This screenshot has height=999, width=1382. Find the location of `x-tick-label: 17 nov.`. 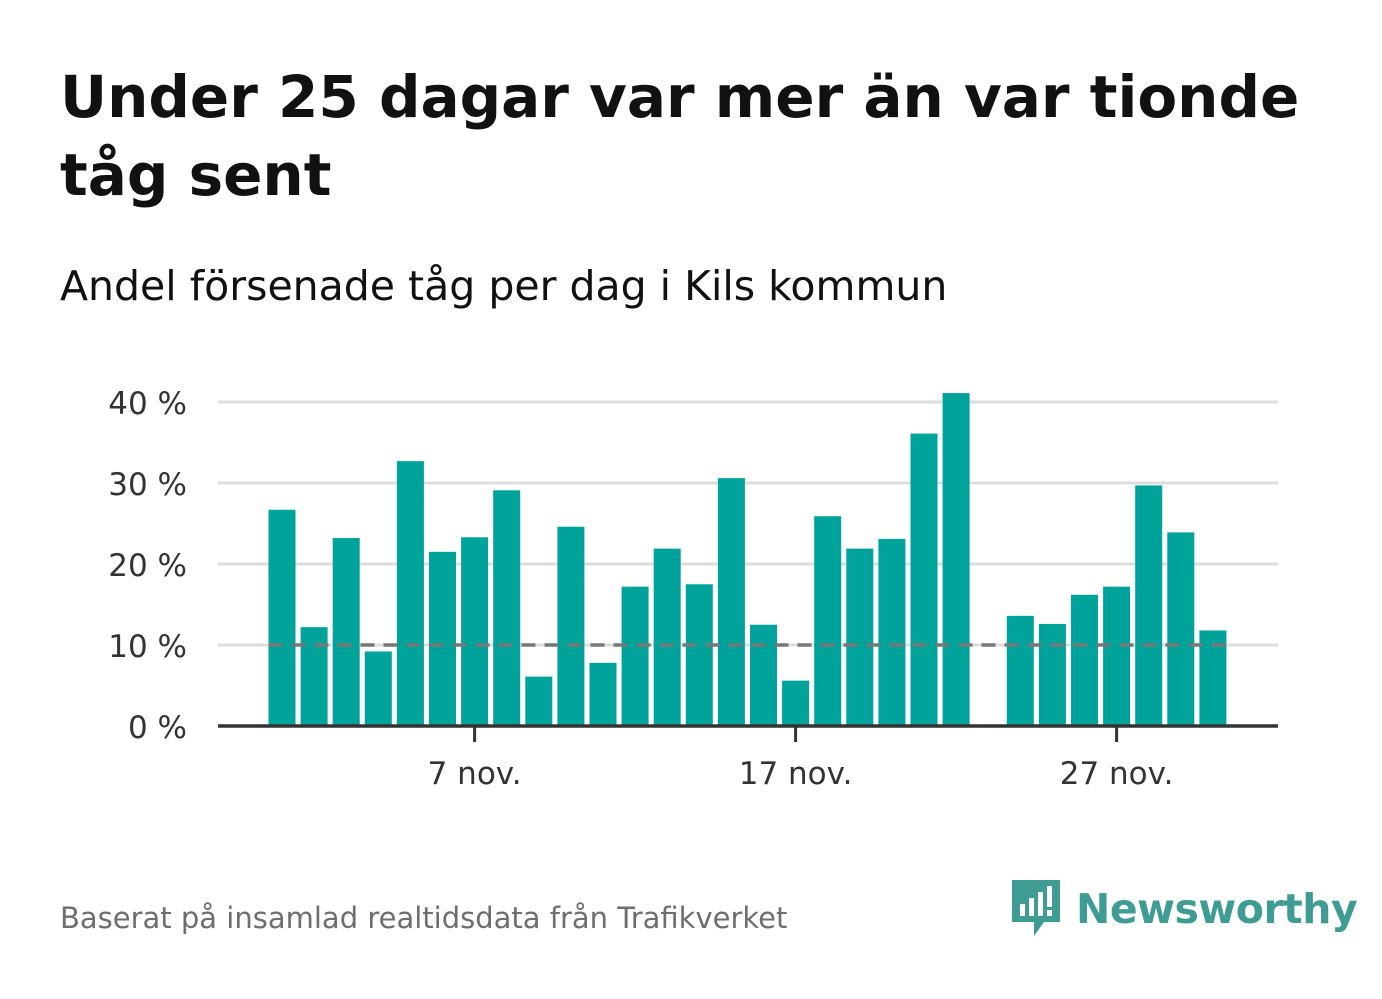

x-tick-label: 17 nov. is located at coordinates (796, 774).